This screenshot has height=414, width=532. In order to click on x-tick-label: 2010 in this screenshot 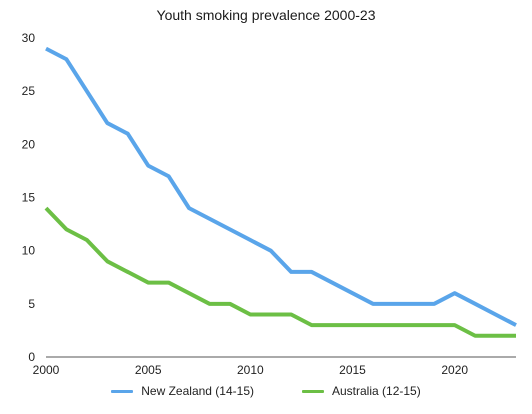, I will do `click(250, 370)`.